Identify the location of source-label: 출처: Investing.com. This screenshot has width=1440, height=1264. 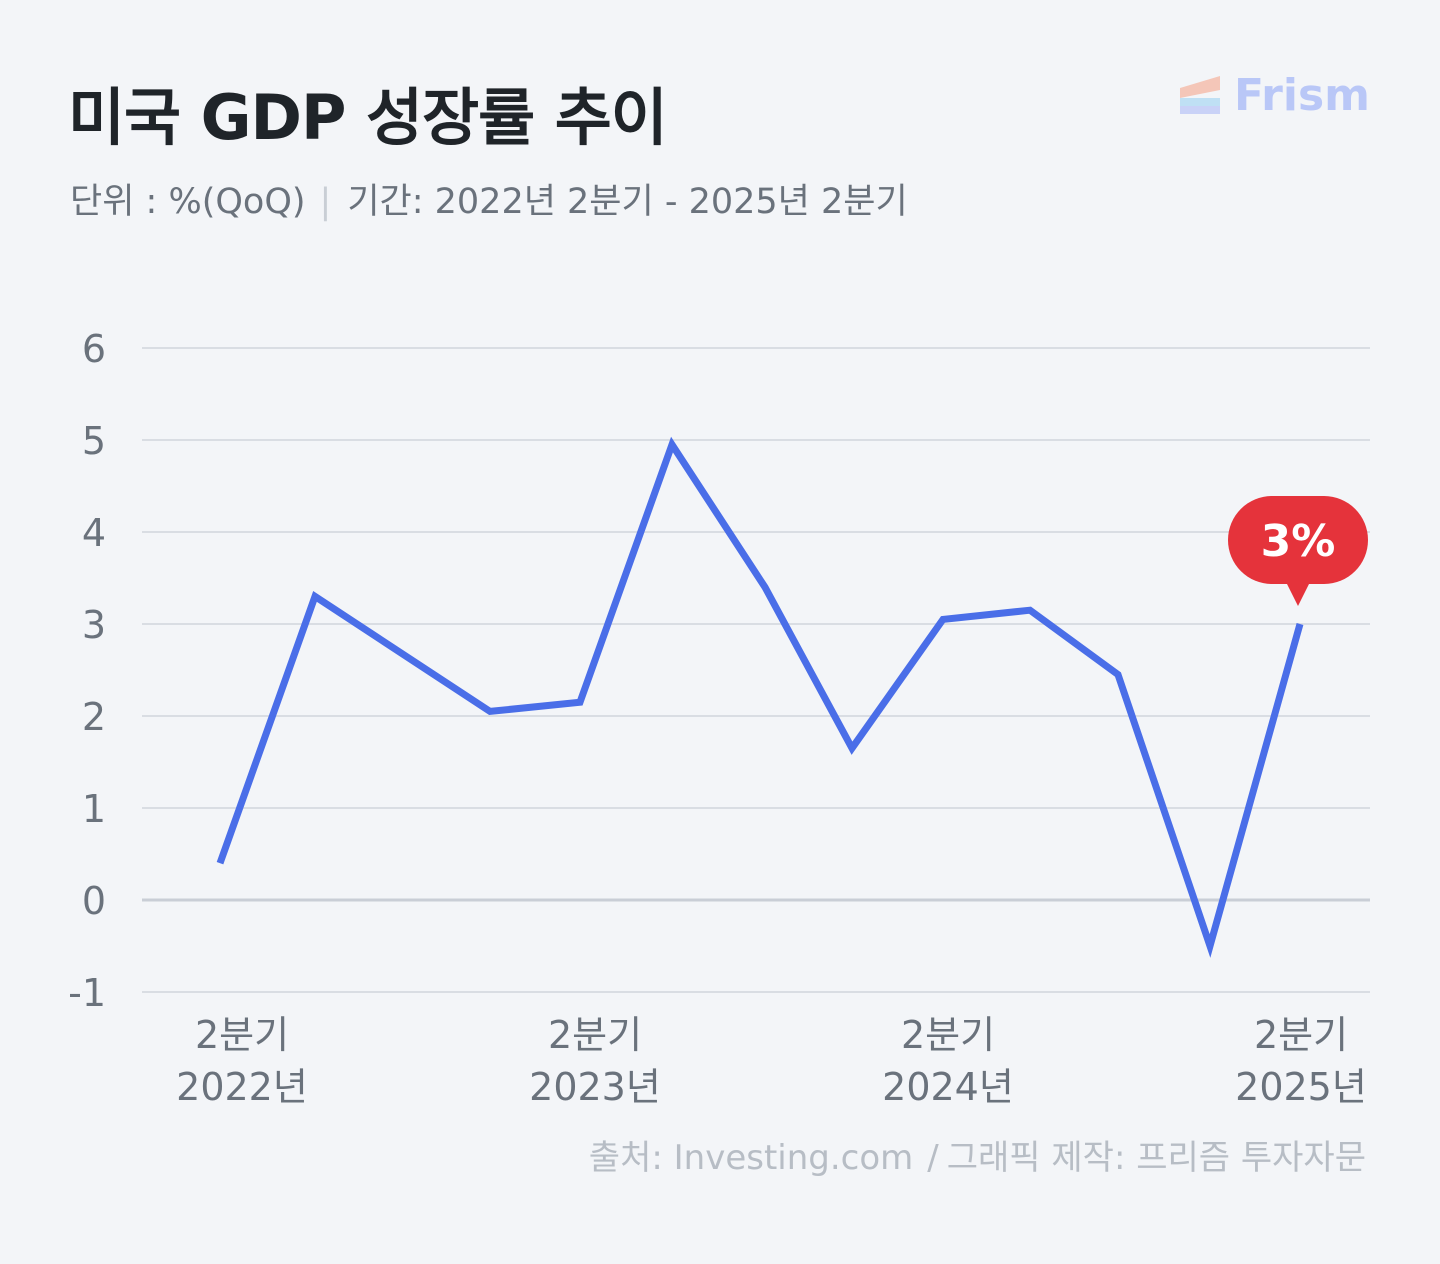
(751, 1158).